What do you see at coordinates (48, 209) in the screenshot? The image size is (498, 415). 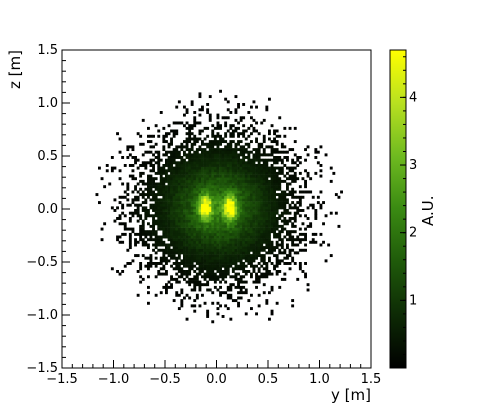 I see `y-axis-ticks: −1.5−1.0−0.50.00.51.01.5` at bounding box center [48, 209].